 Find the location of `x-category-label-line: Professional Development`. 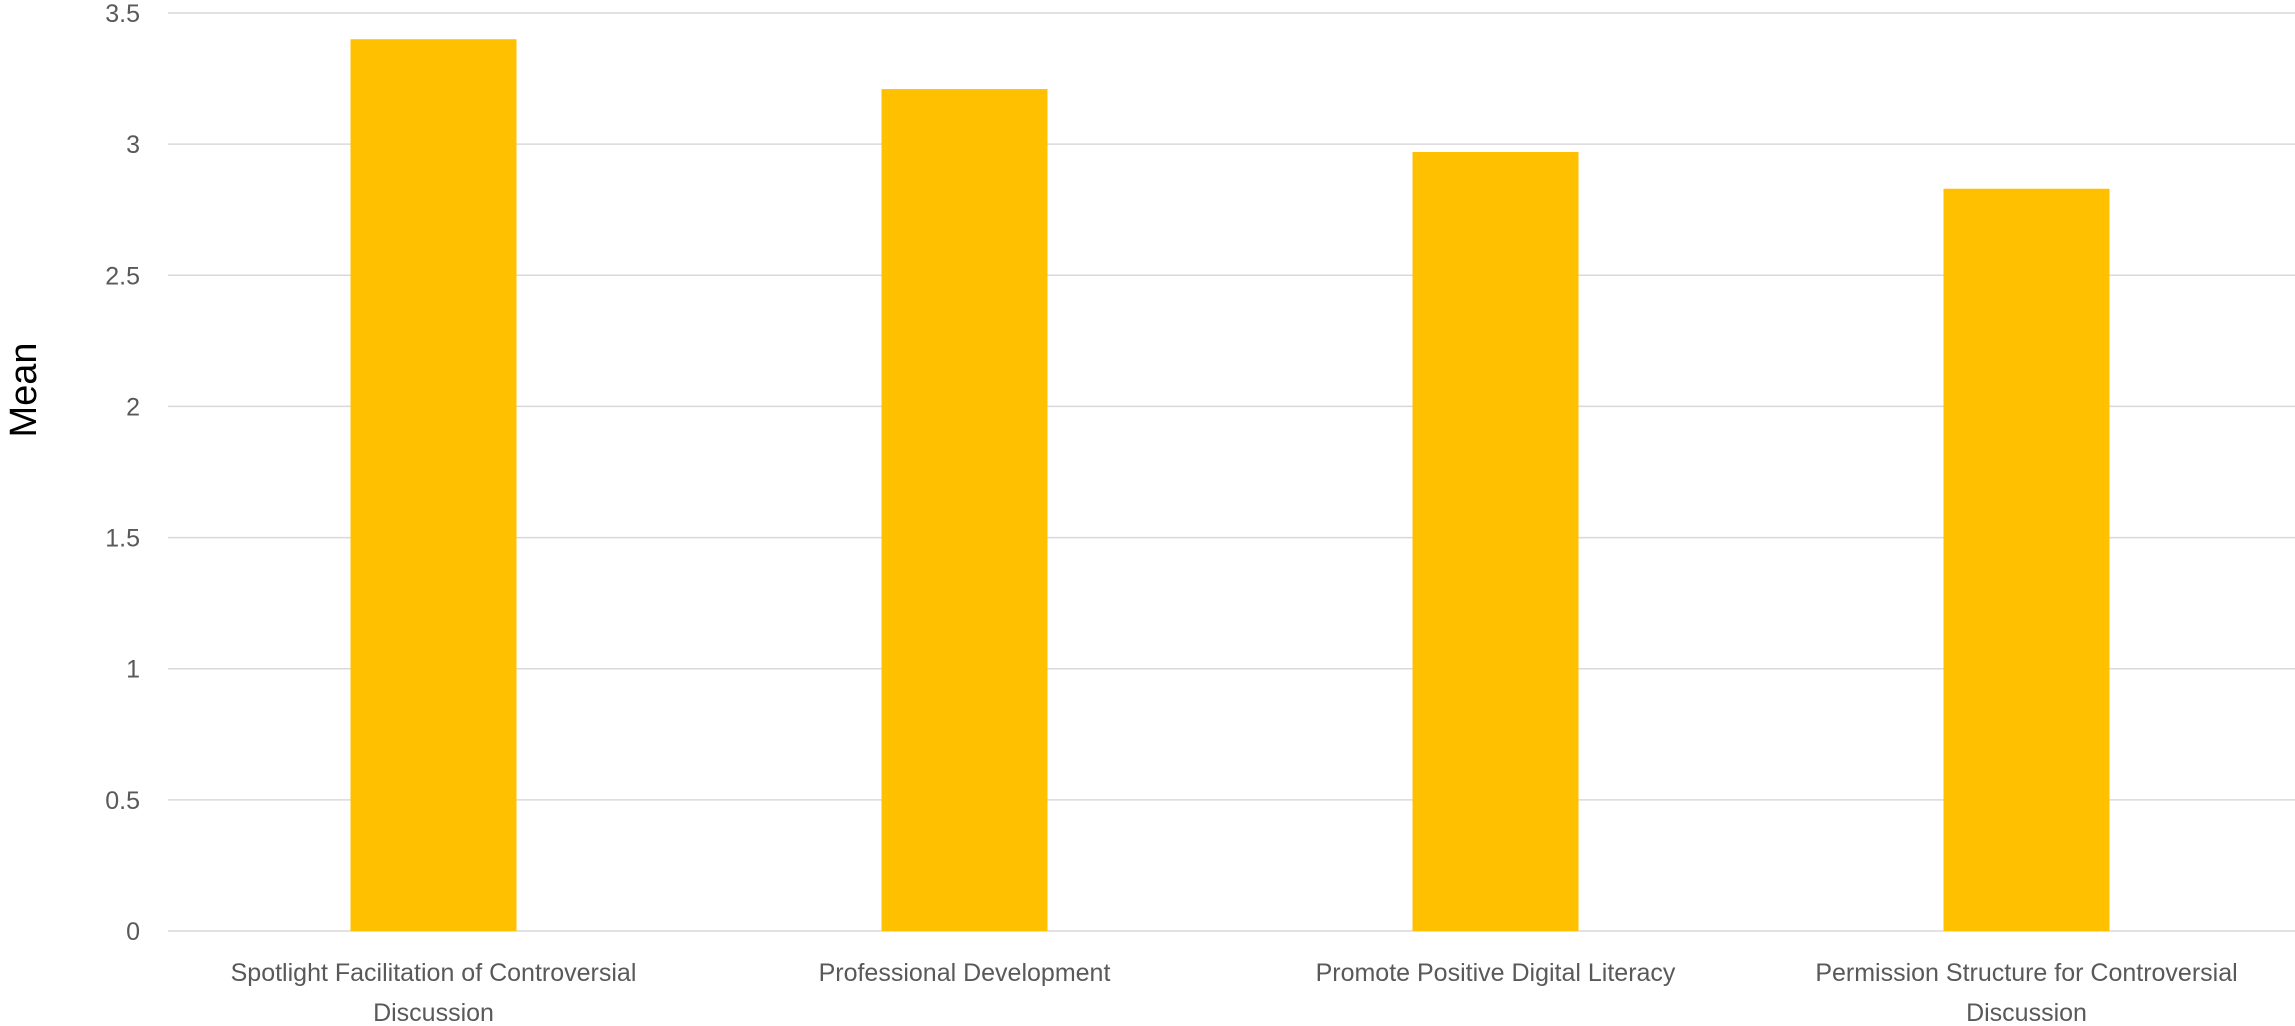

x-category-label-line: Professional Development is located at coordinates (965, 973).